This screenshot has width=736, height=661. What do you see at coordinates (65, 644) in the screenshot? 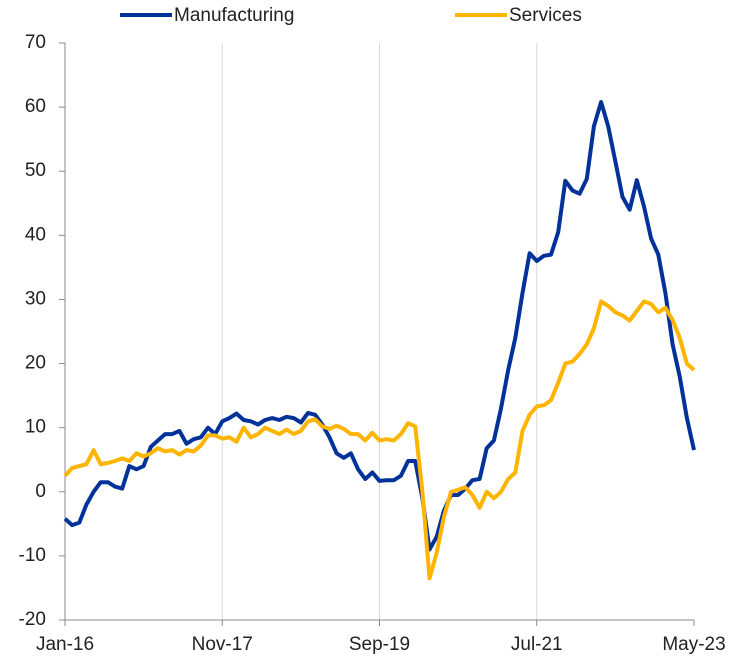
I see `x-tick-label: Jan-16` at bounding box center [65, 644].